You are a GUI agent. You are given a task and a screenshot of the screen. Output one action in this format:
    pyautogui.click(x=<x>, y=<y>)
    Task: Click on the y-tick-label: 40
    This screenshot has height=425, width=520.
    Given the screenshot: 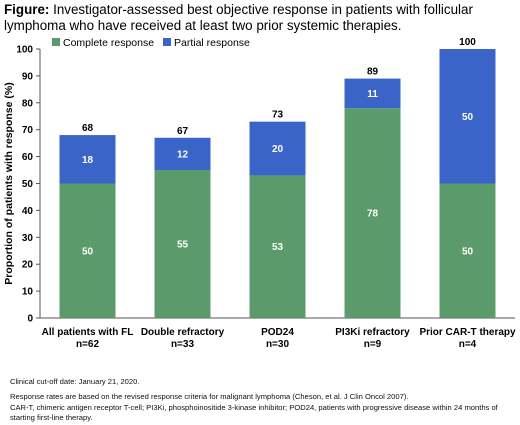 What is the action you would take?
    pyautogui.click(x=28, y=211)
    